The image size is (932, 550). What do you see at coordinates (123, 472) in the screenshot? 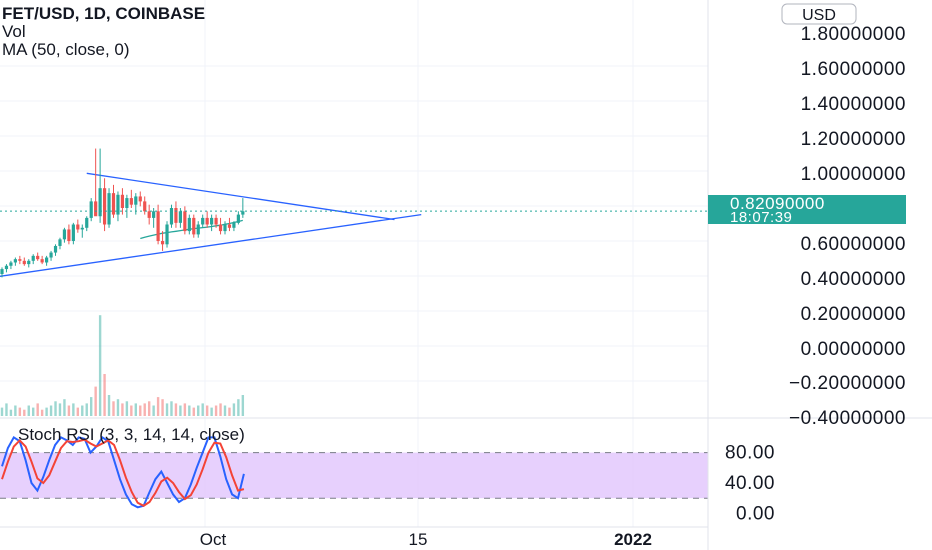
I see `rsi-k-line` at bounding box center [123, 472].